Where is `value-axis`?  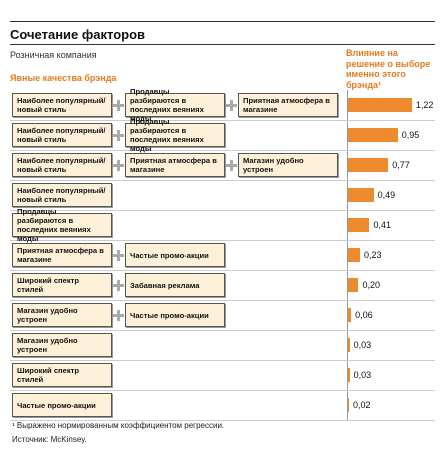
value-axis is located at coordinates (347, 255).